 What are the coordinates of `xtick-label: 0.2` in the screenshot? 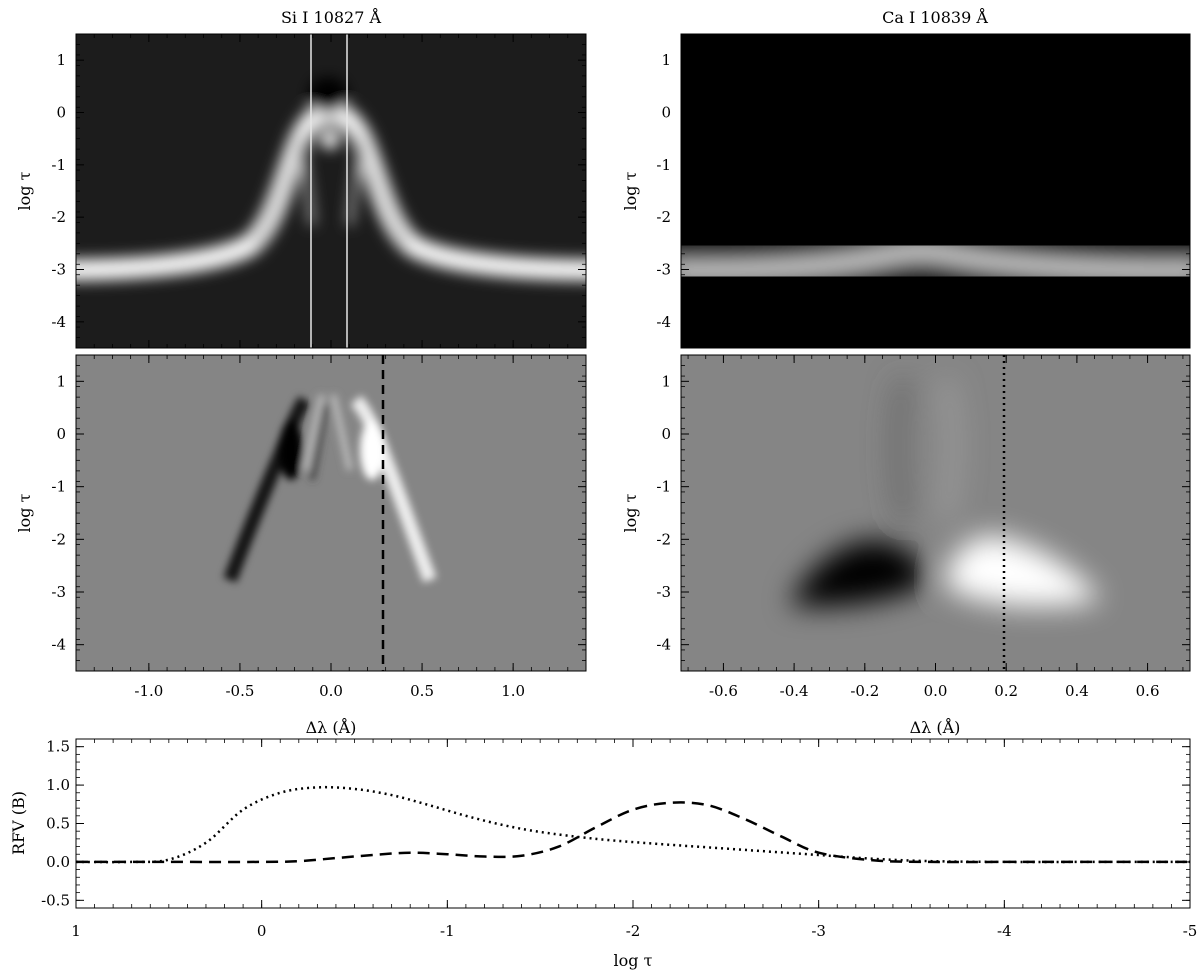 It's located at (1006, 691).